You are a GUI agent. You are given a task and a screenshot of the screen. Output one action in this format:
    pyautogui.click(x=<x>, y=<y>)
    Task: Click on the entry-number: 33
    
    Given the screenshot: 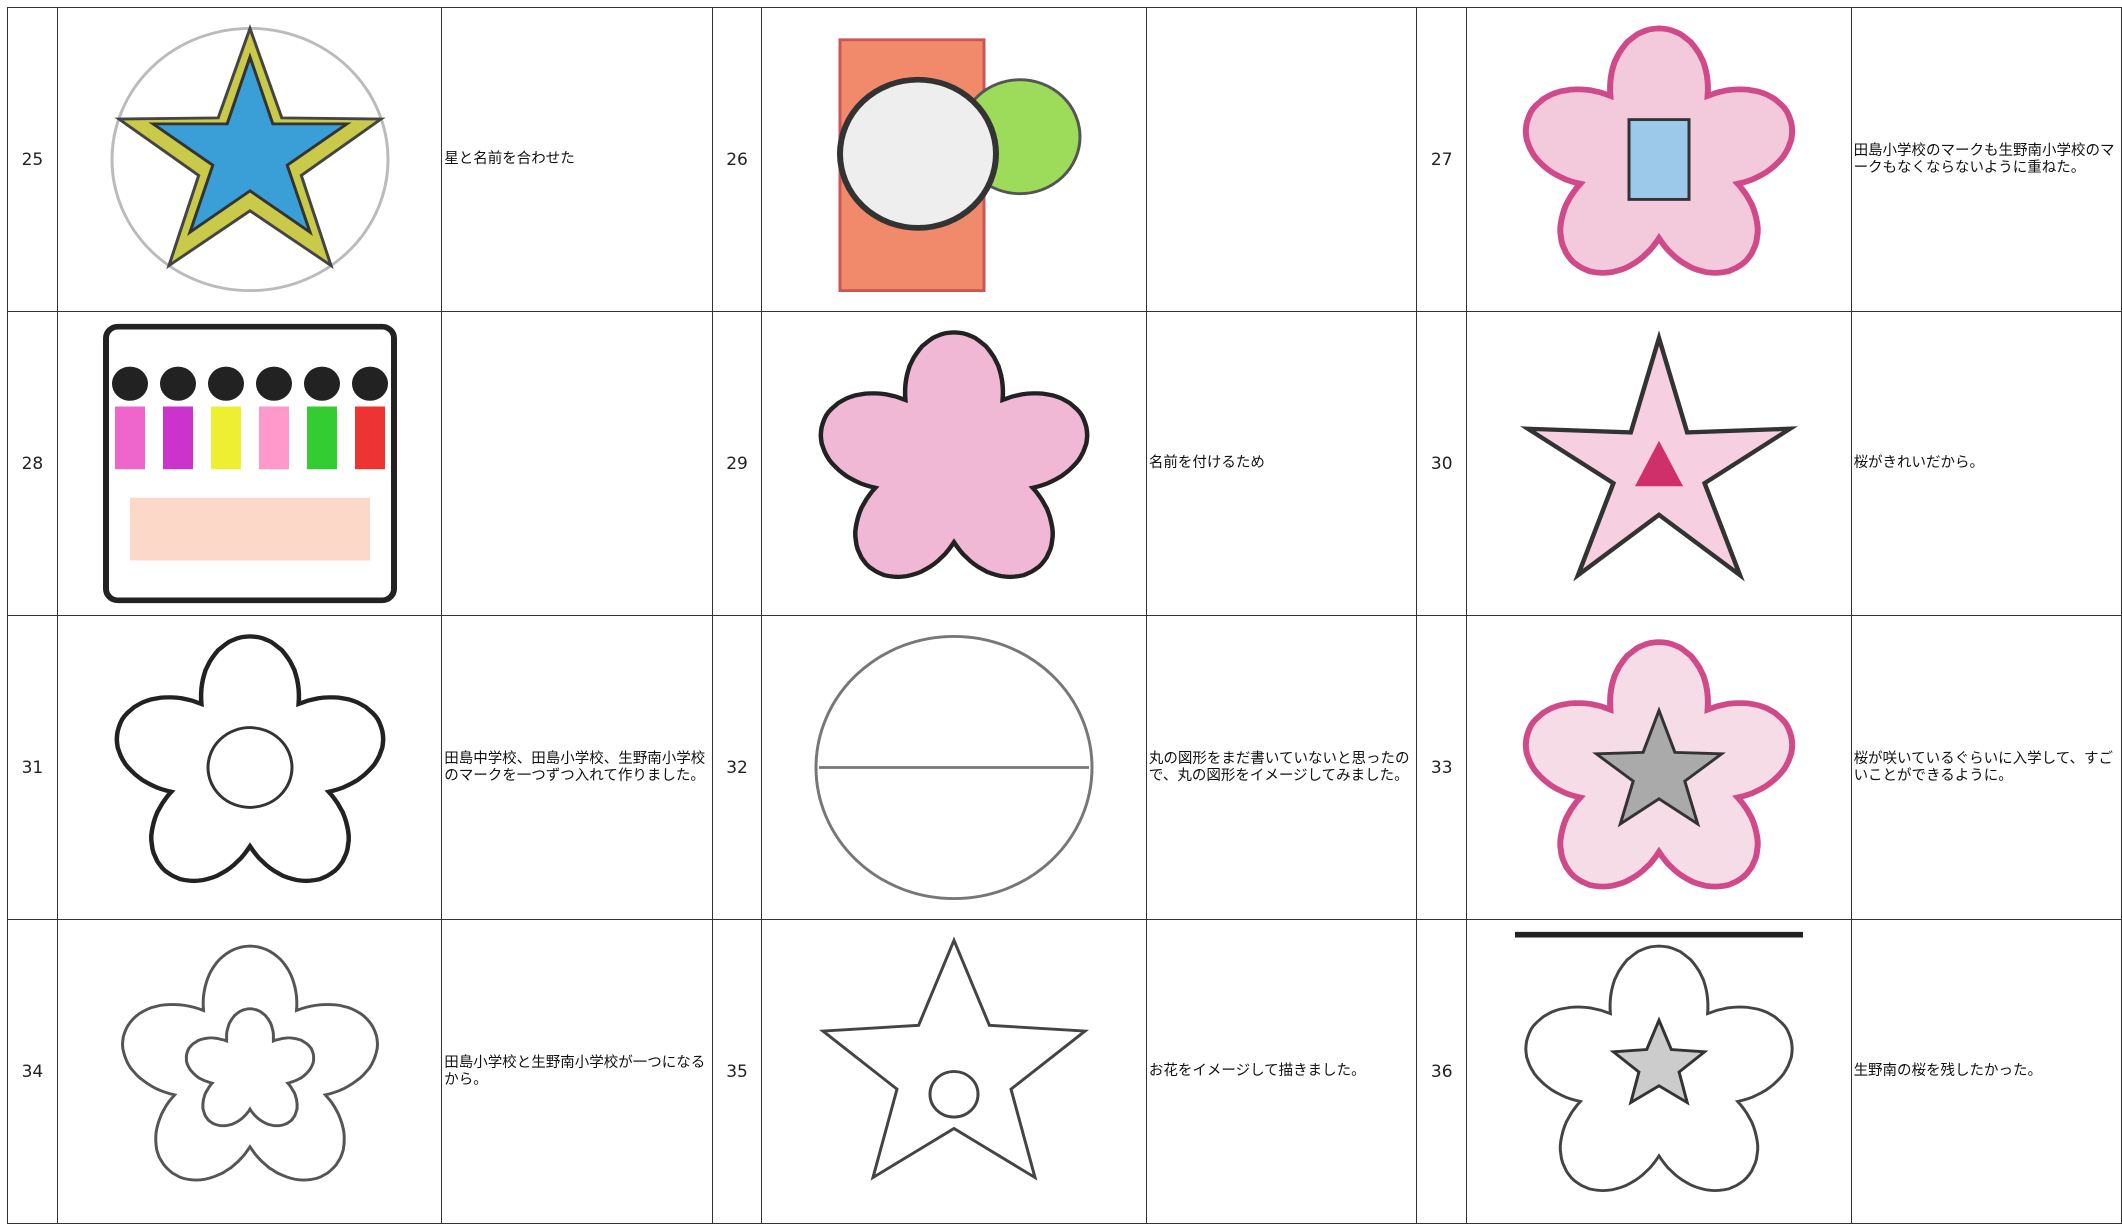 What is the action you would take?
    pyautogui.click(x=1442, y=767)
    